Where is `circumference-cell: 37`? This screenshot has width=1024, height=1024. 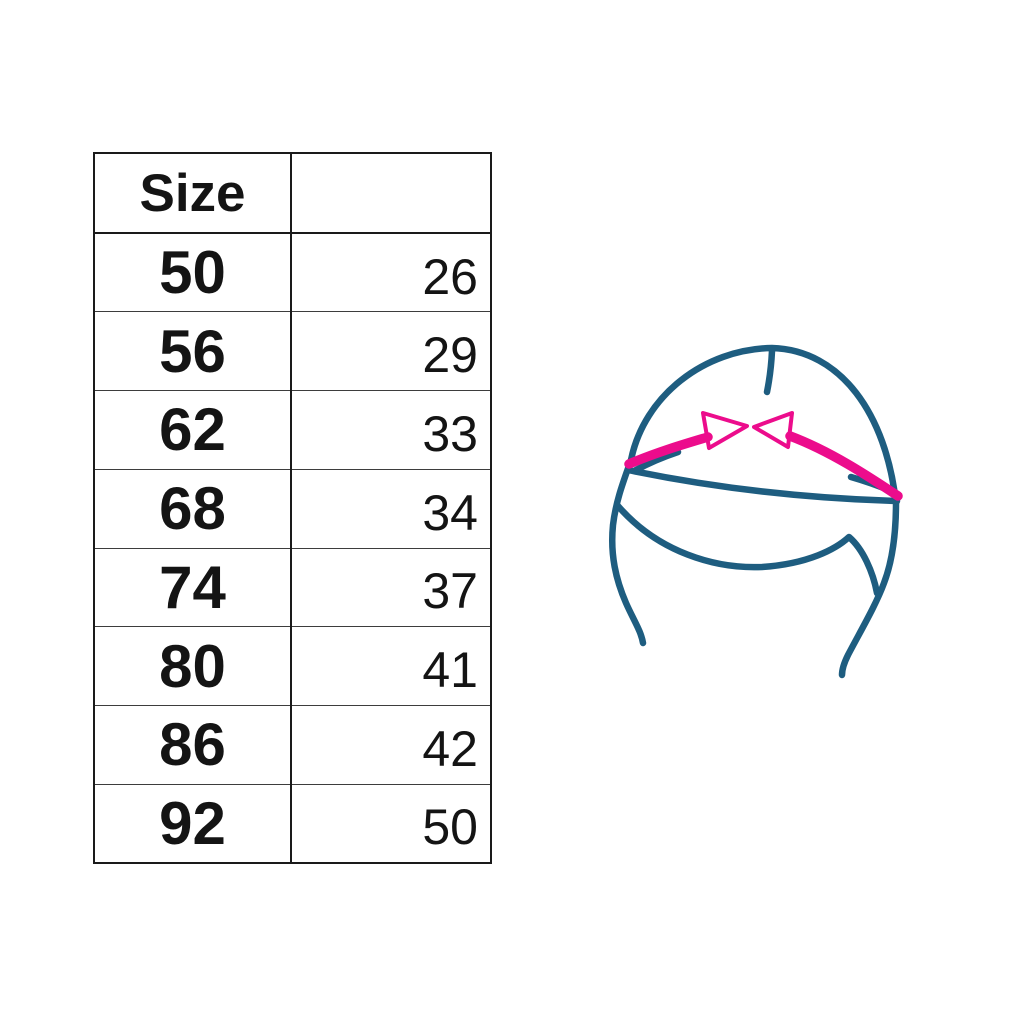
circumference-cell: 37 is located at coordinates (391, 587).